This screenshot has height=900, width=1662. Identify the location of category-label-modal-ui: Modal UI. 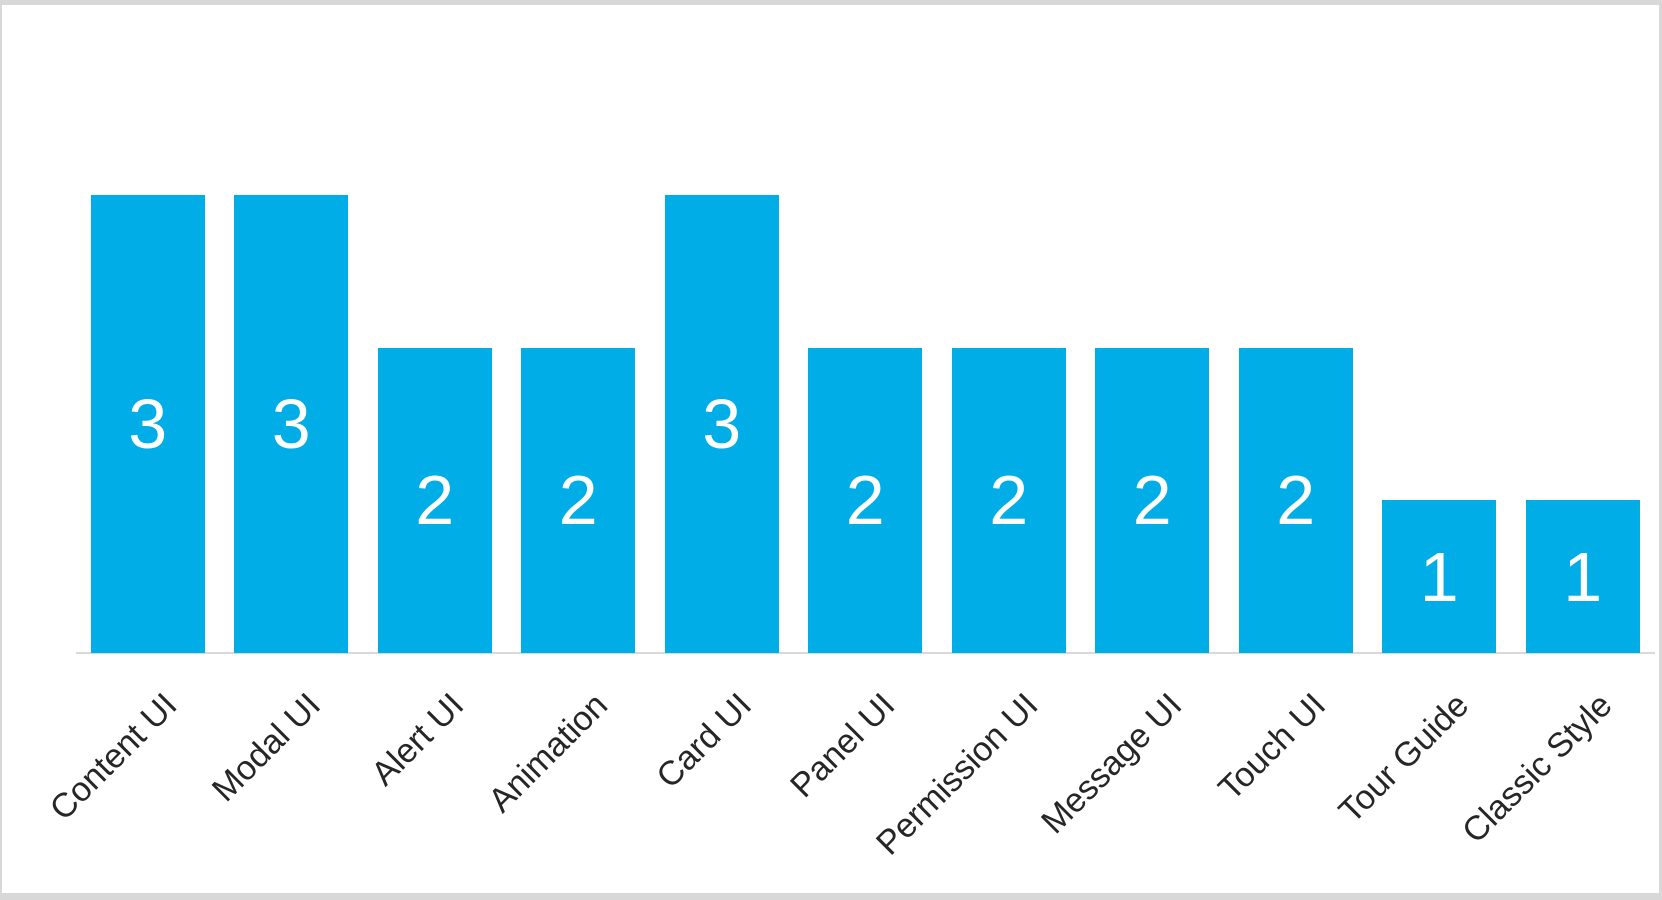
(267, 748).